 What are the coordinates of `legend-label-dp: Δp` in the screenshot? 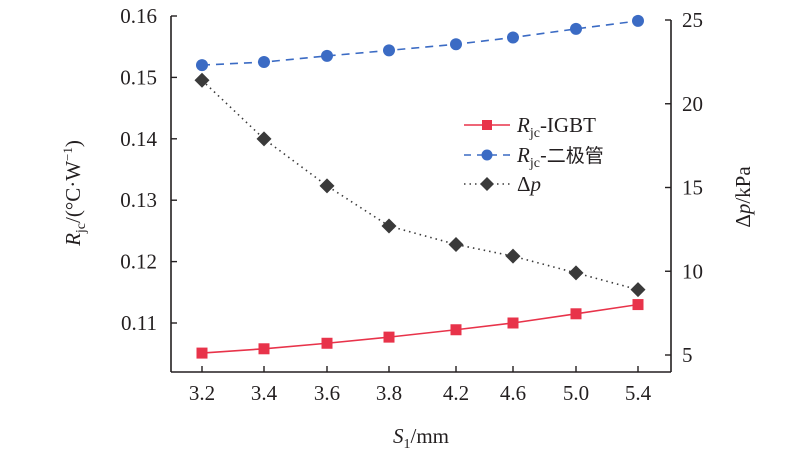 It's located at (529, 184).